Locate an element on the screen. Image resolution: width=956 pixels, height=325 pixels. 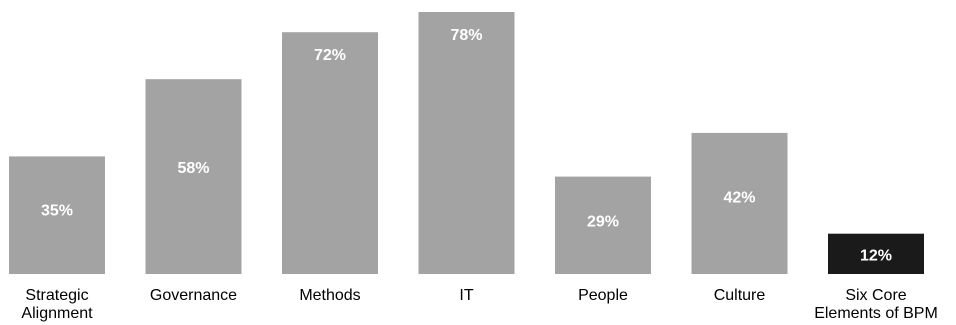
category-label-line: Methods is located at coordinates (329, 295).